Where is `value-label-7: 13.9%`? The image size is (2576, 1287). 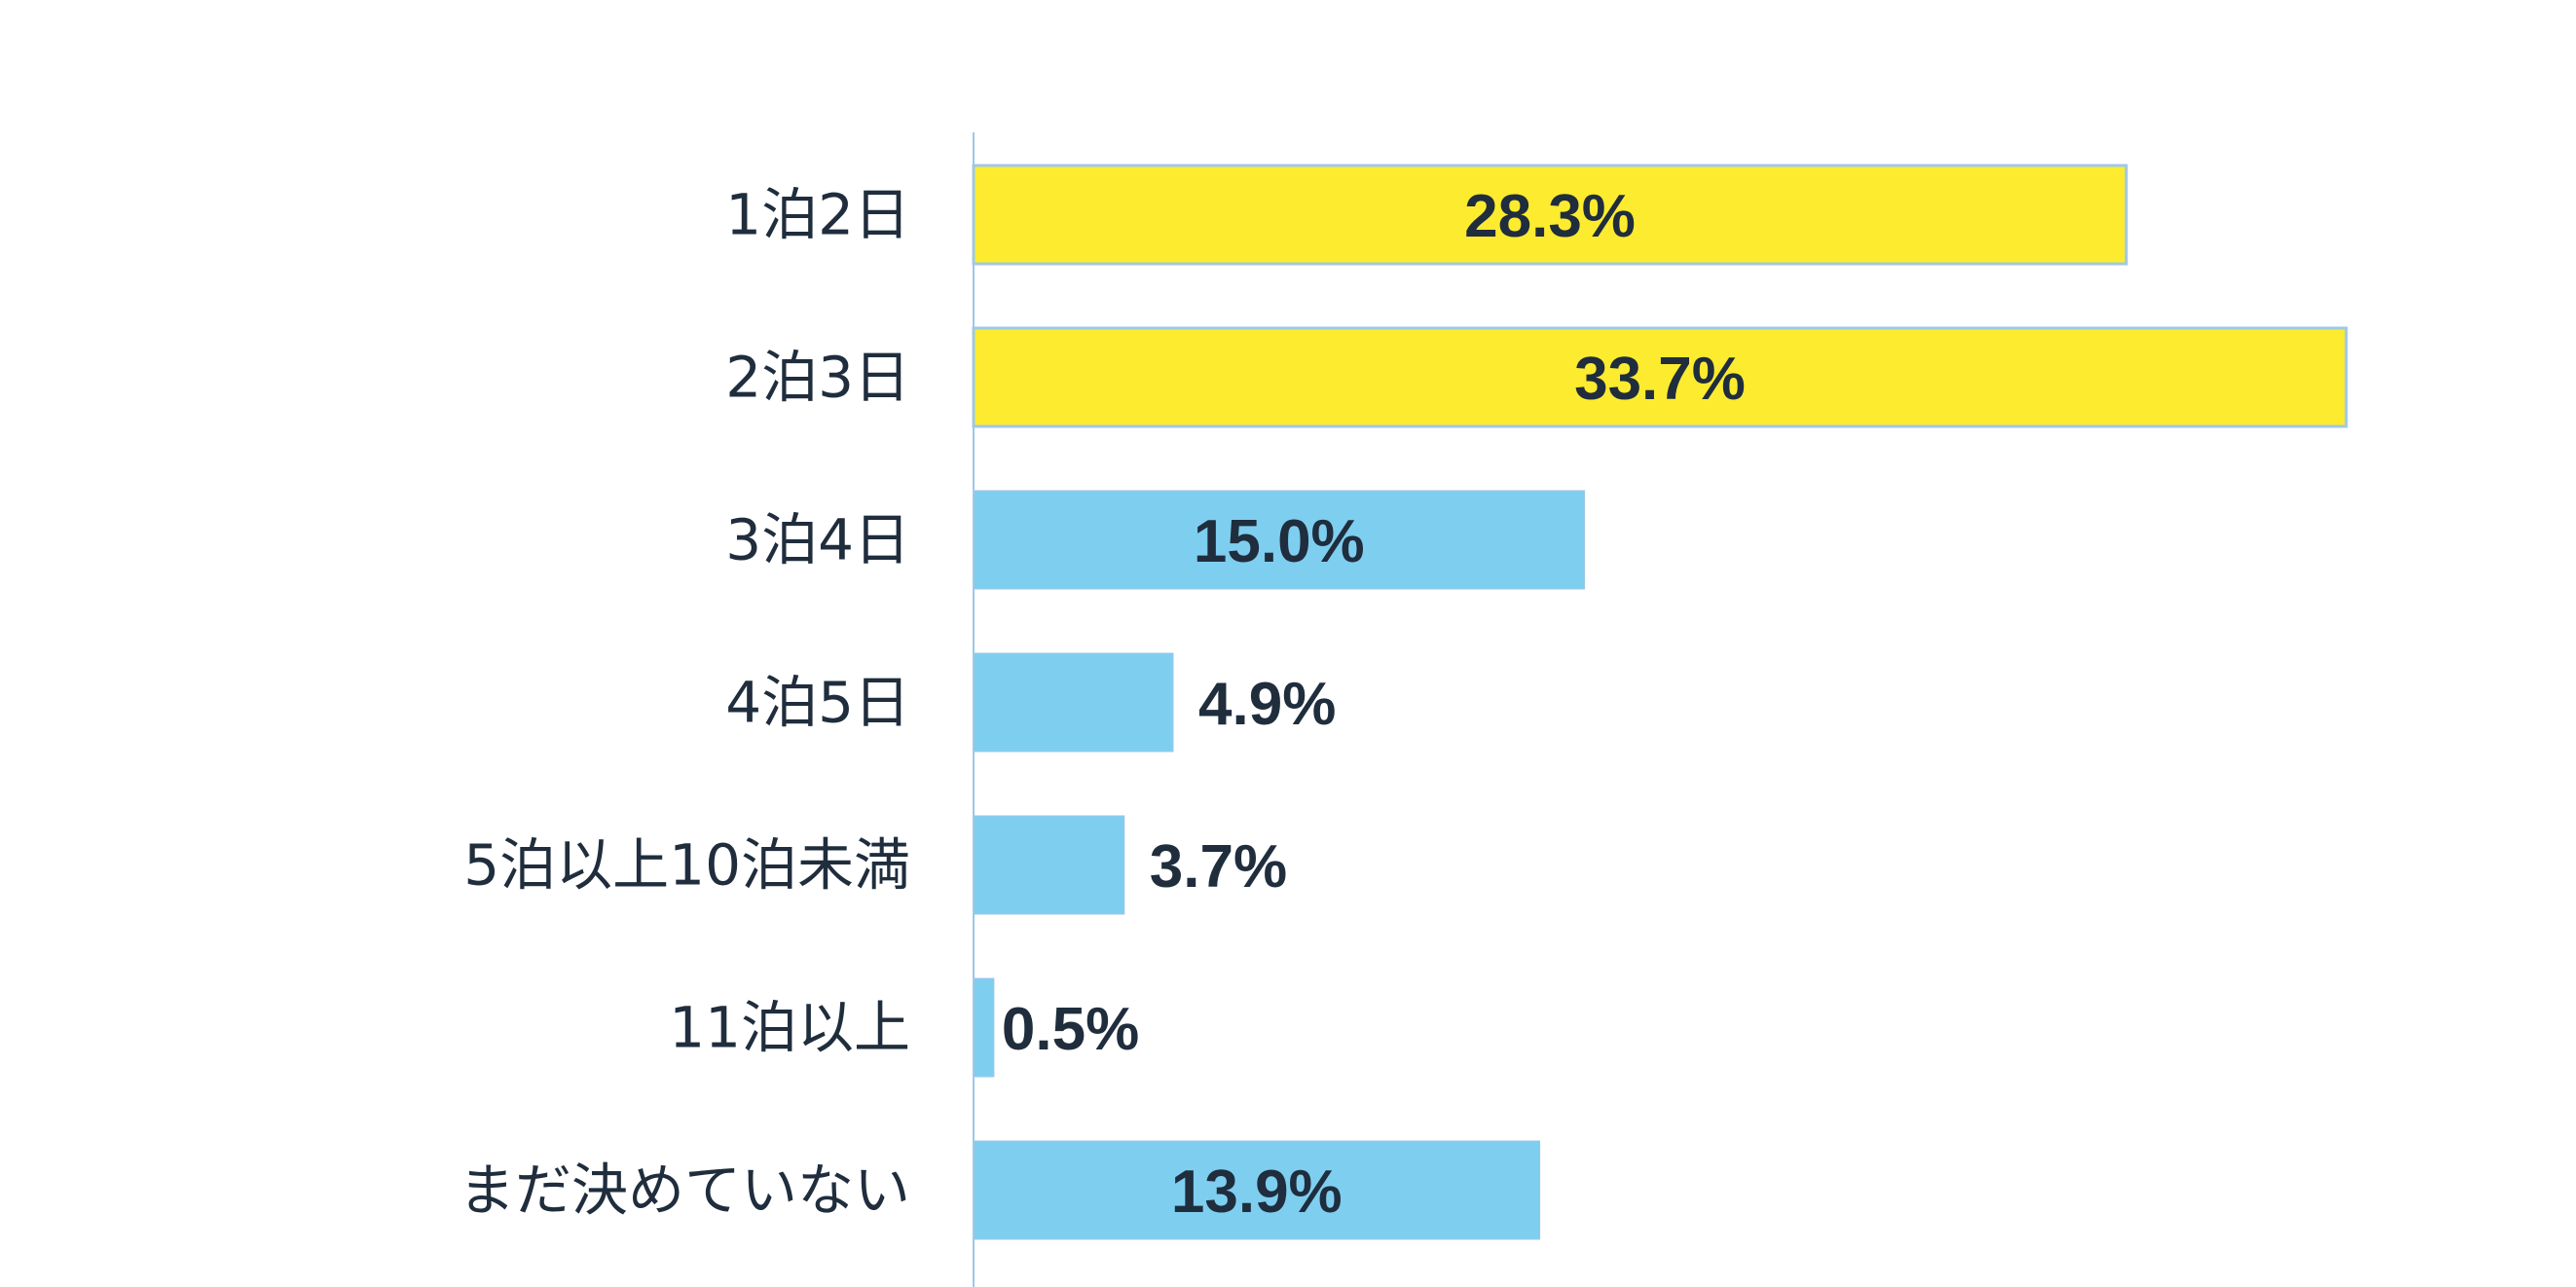
value-label-7: 13.9% is located at coordinates (1257, 1192).